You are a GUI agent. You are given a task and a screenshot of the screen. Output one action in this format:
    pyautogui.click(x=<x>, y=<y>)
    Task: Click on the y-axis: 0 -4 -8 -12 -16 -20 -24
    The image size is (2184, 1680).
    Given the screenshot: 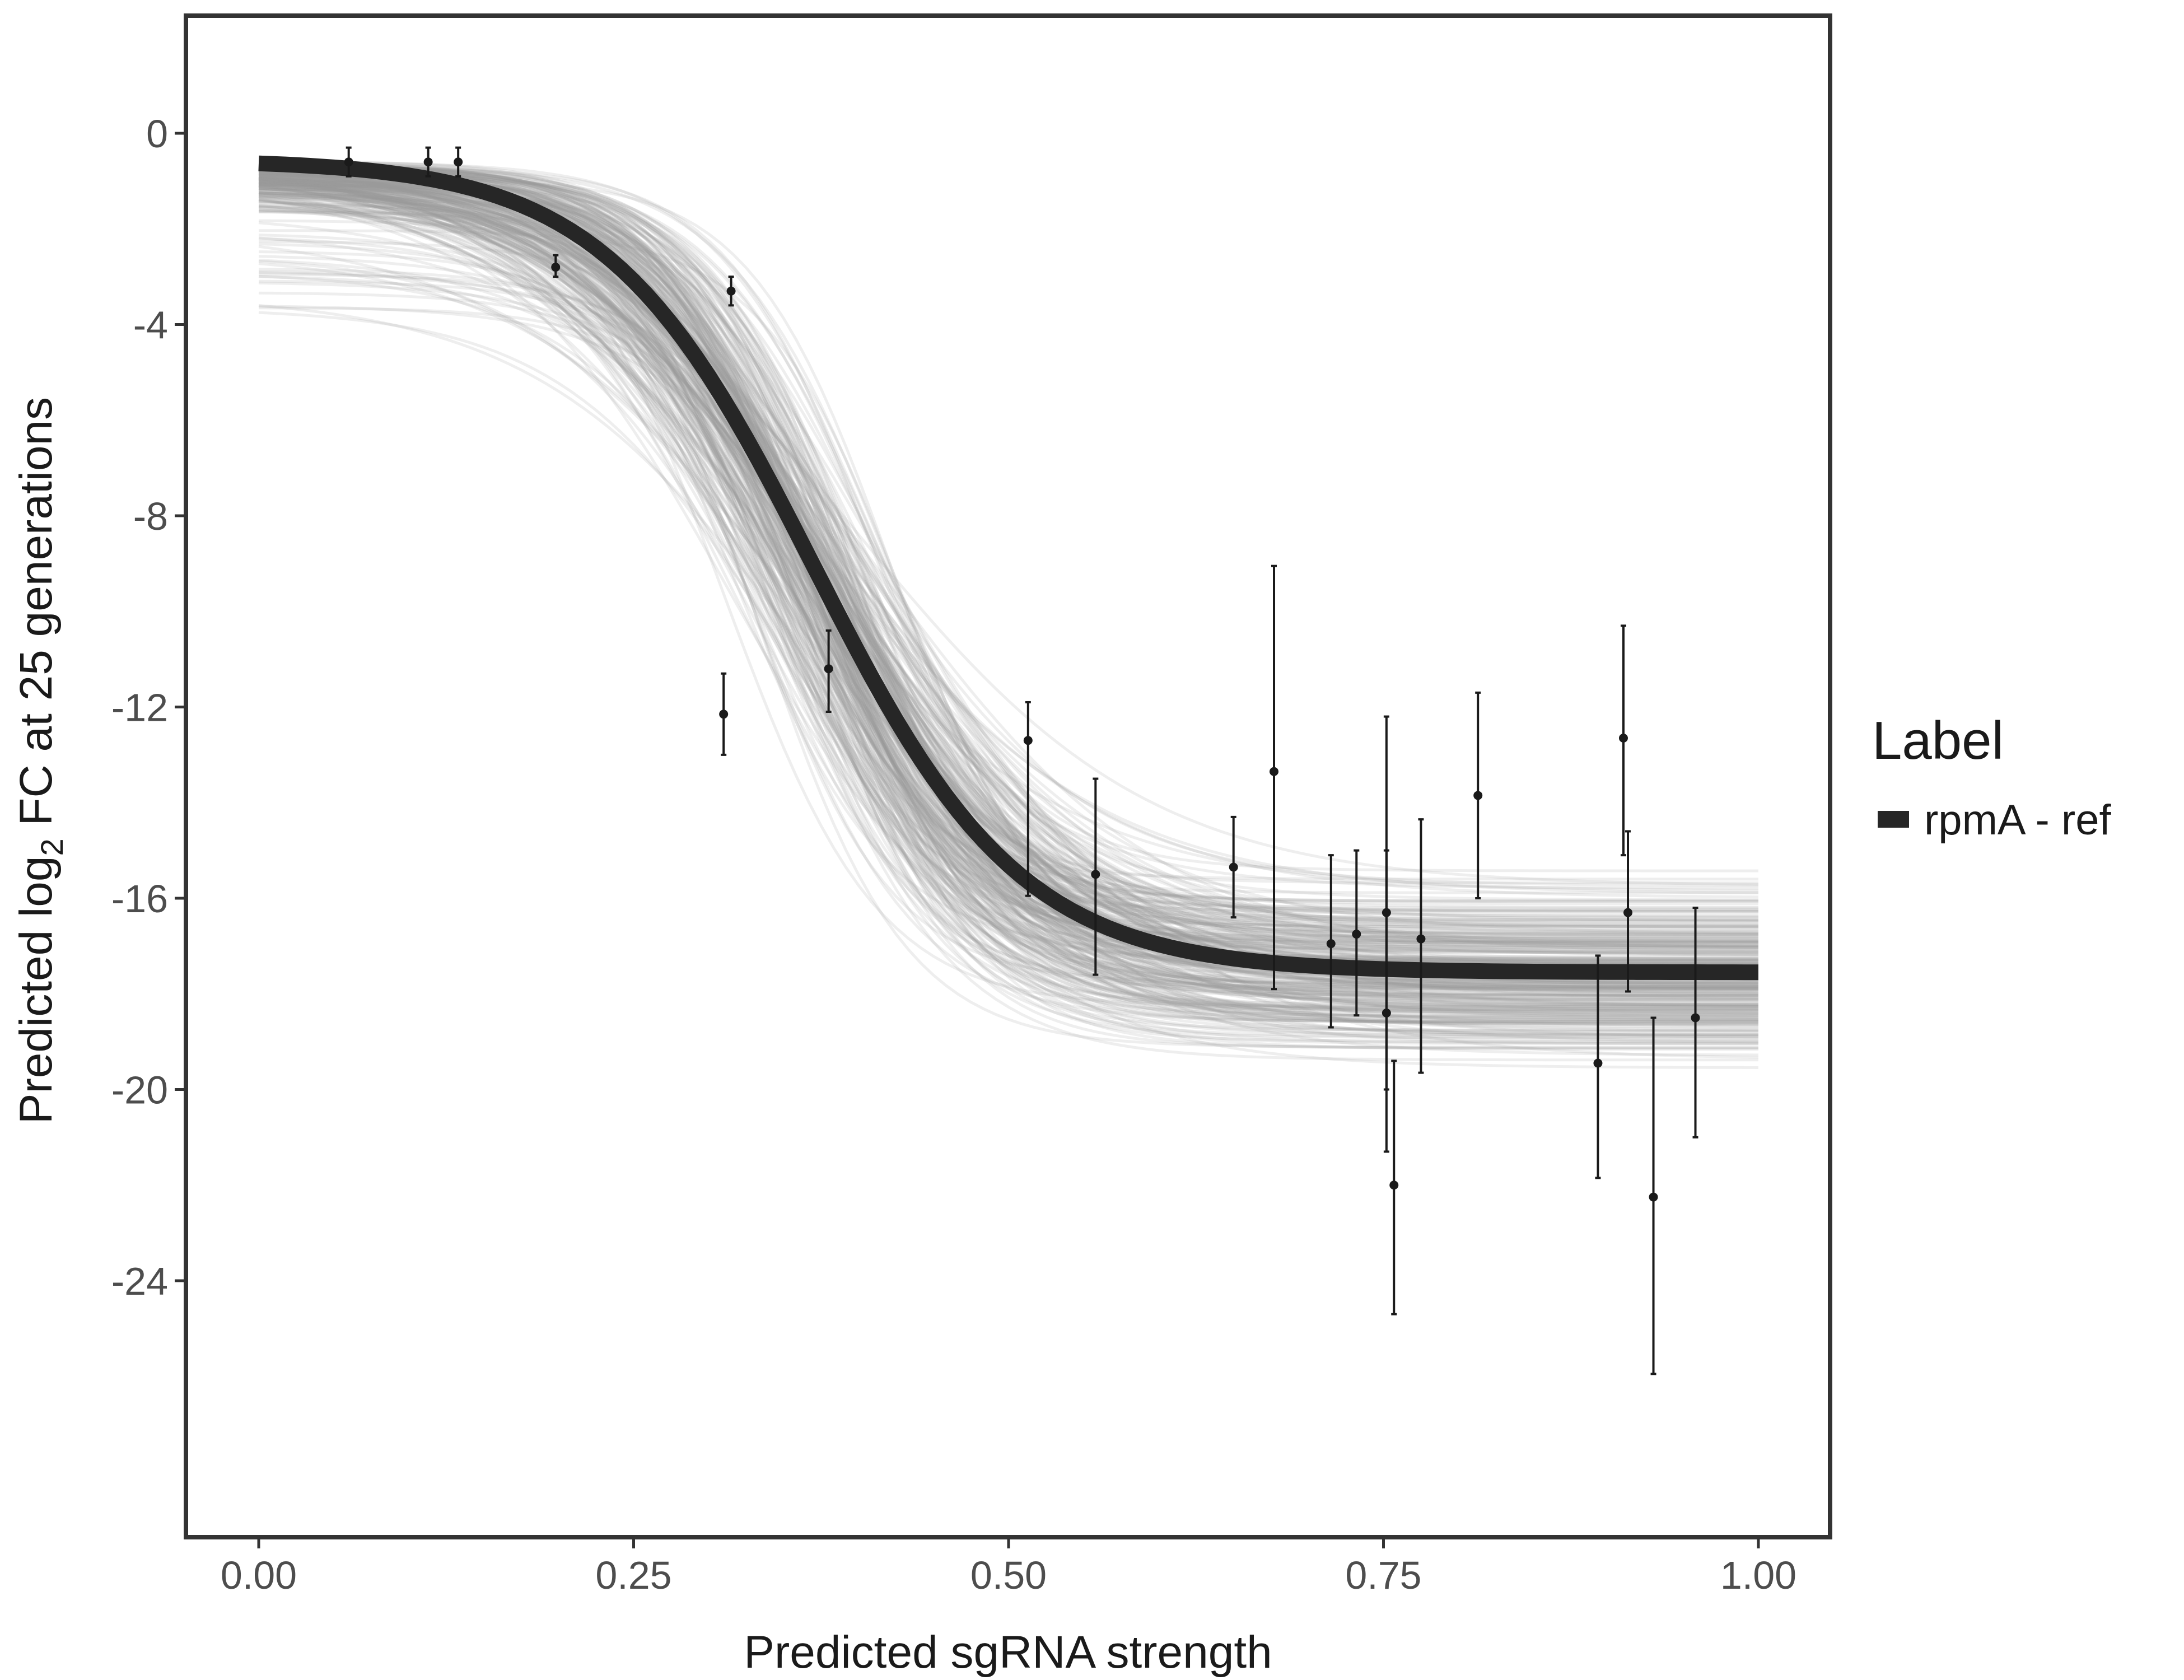 What is the action you would take?
    pyautogui.click(x=149, y=707)
    